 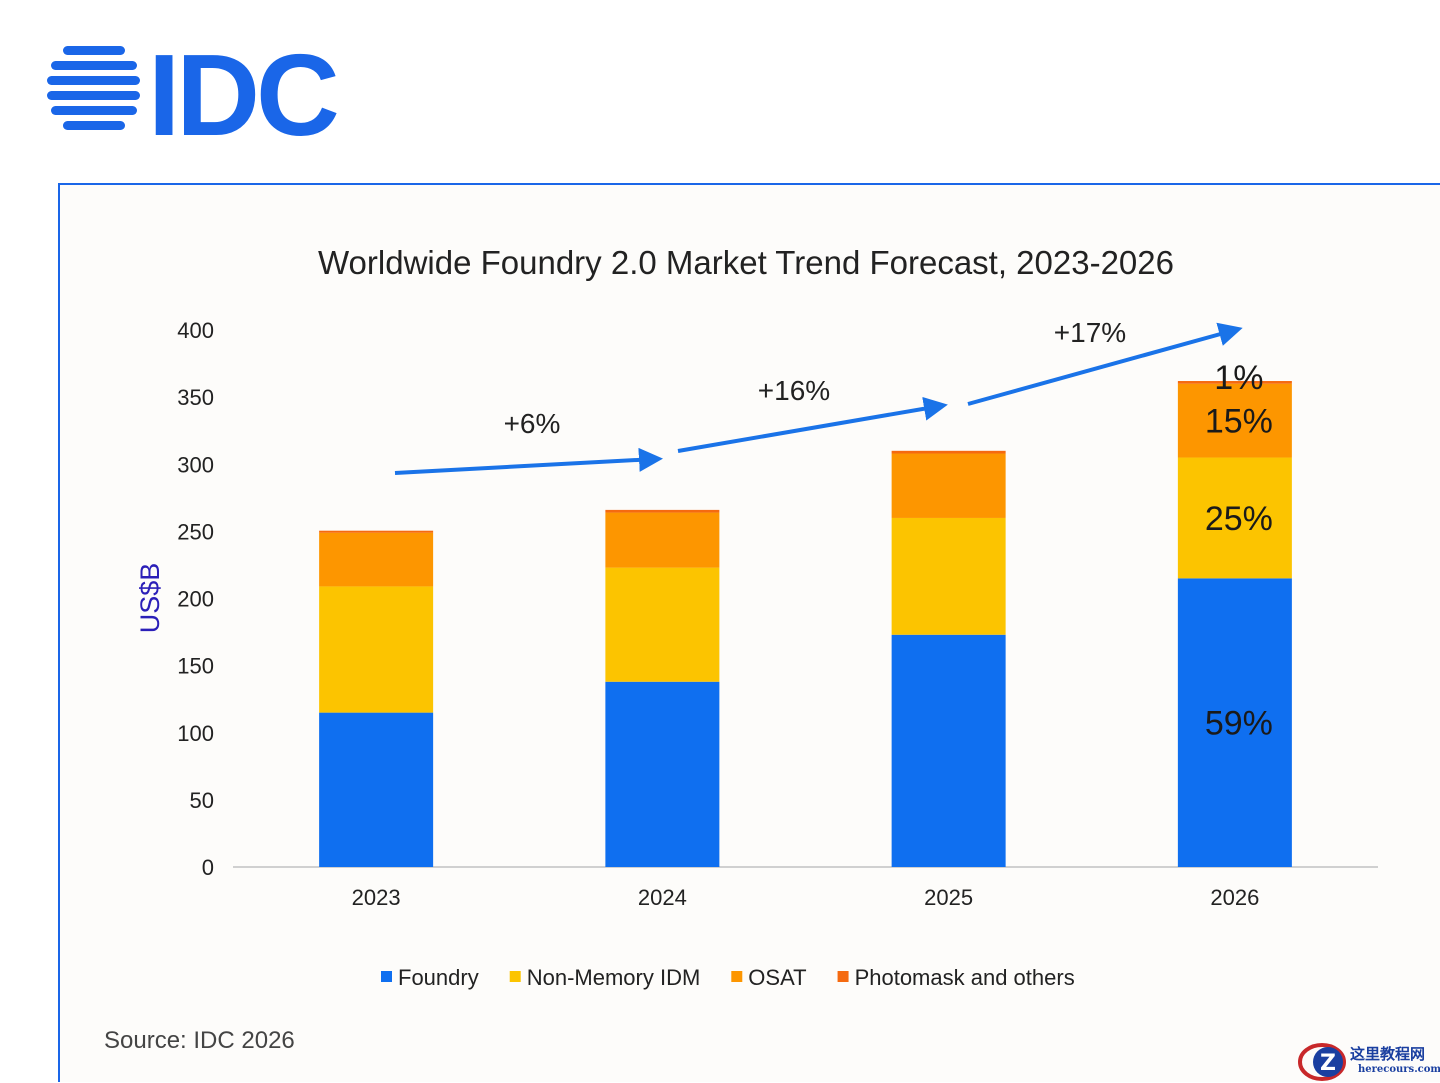 I want to click on y-tick-label: 150, so click(x=195, y=666).